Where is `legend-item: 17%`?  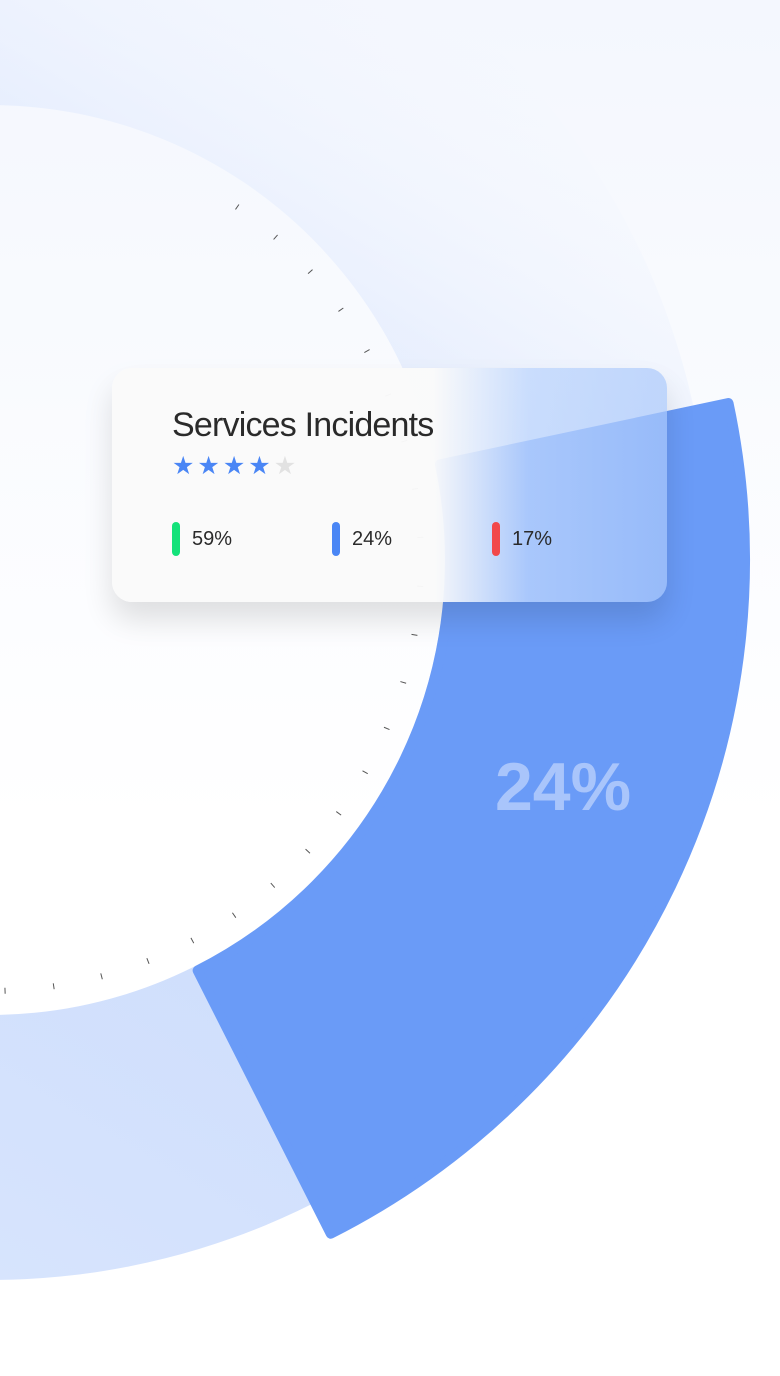 legend-item: 17% is located at coordinates (522, 539).